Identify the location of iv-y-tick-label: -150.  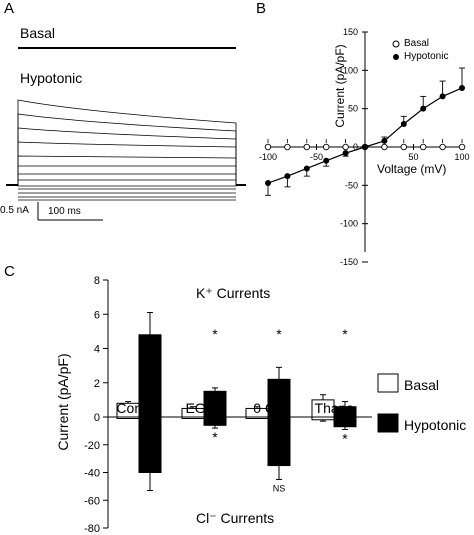
(349, 262).